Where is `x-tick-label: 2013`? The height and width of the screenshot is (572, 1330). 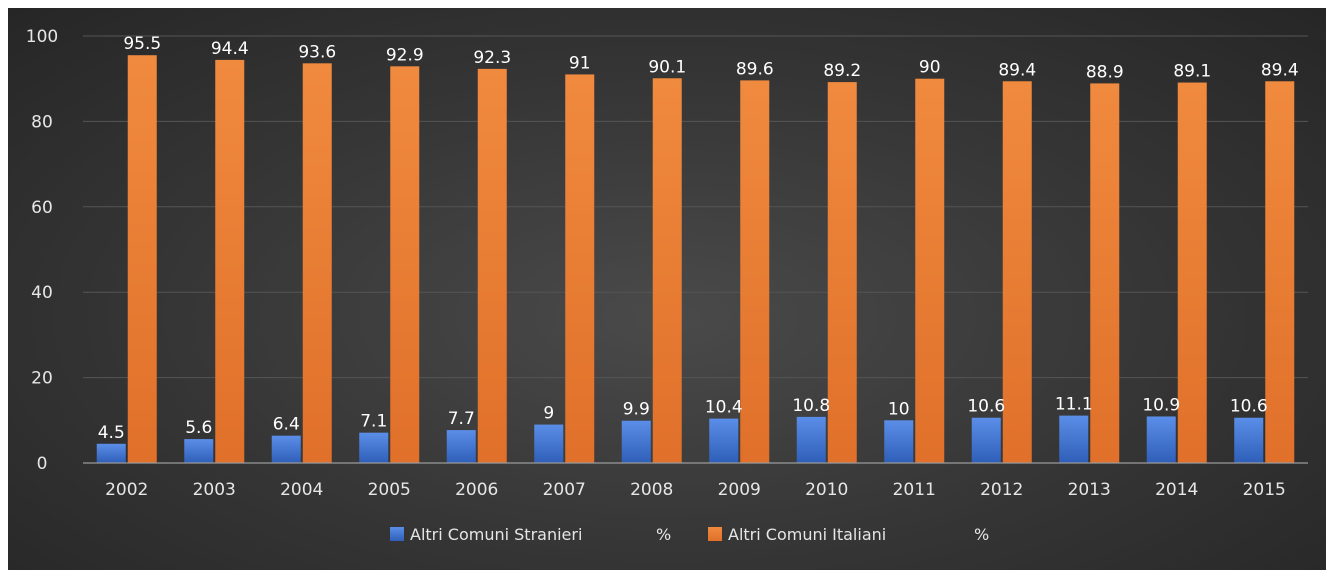 x-tick-label: 2013 is located at coordinates (1089, 490).